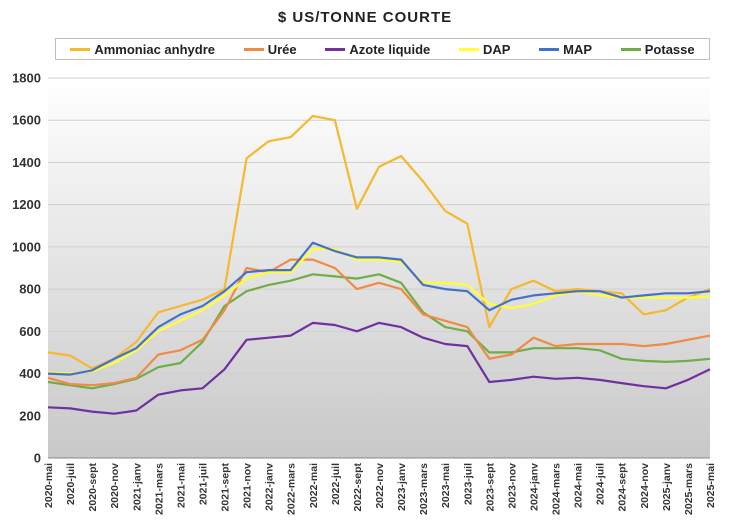 This screenshot has height=531, width=730. I want to click on x-tick-label: 2020-mai, so click(49, 485).